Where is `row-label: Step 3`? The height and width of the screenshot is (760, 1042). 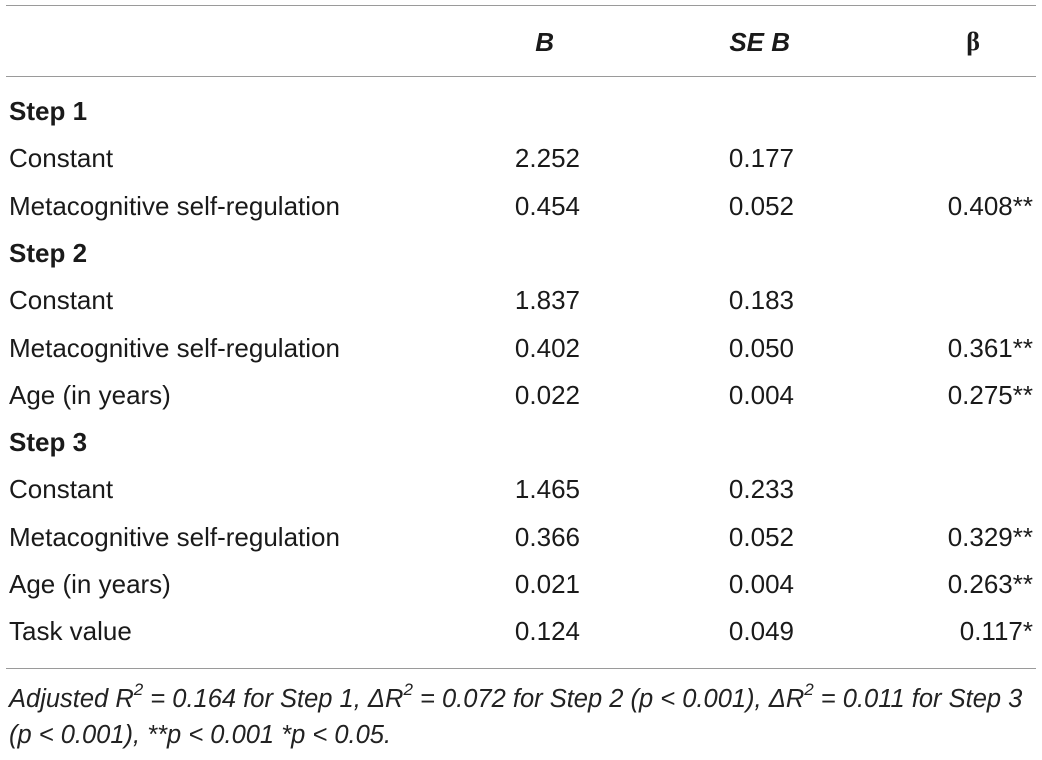
row-label: Step 3 is located at coordinates (48, 442).